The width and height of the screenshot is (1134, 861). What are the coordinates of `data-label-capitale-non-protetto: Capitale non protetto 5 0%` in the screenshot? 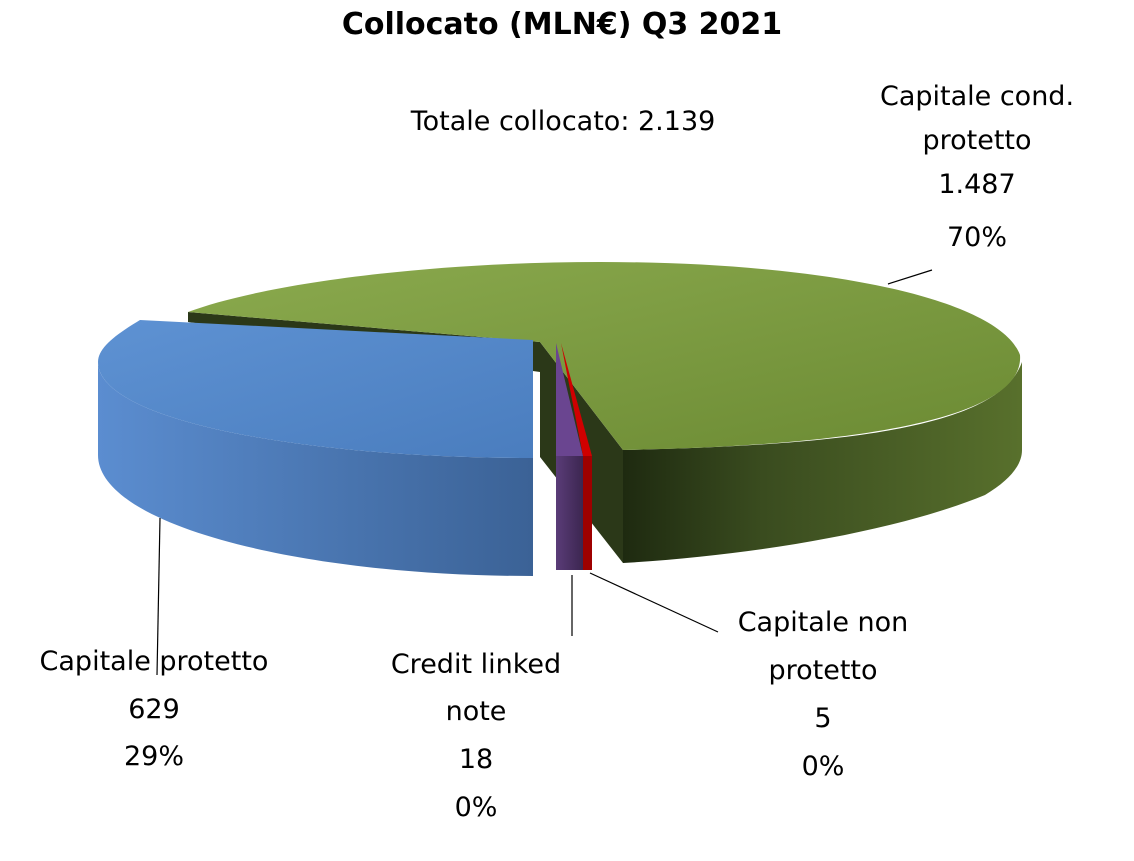 It's located at (823, 694).